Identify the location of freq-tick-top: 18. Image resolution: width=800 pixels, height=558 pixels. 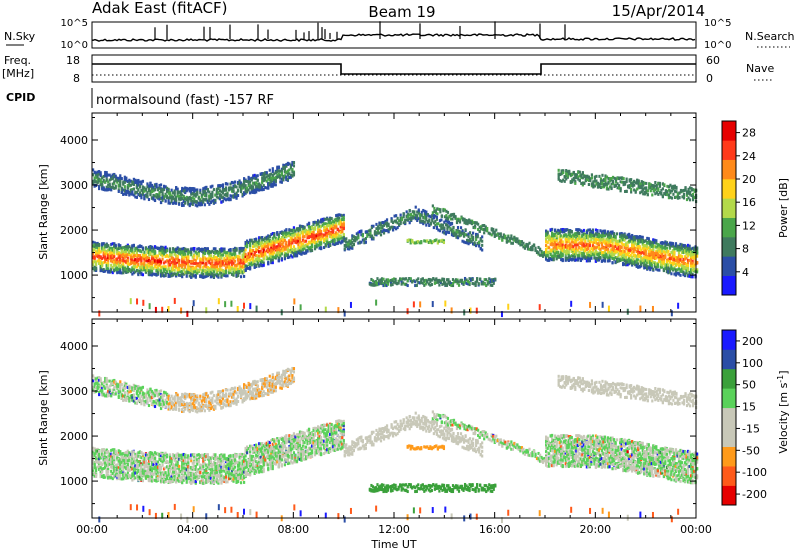
(73, 60).